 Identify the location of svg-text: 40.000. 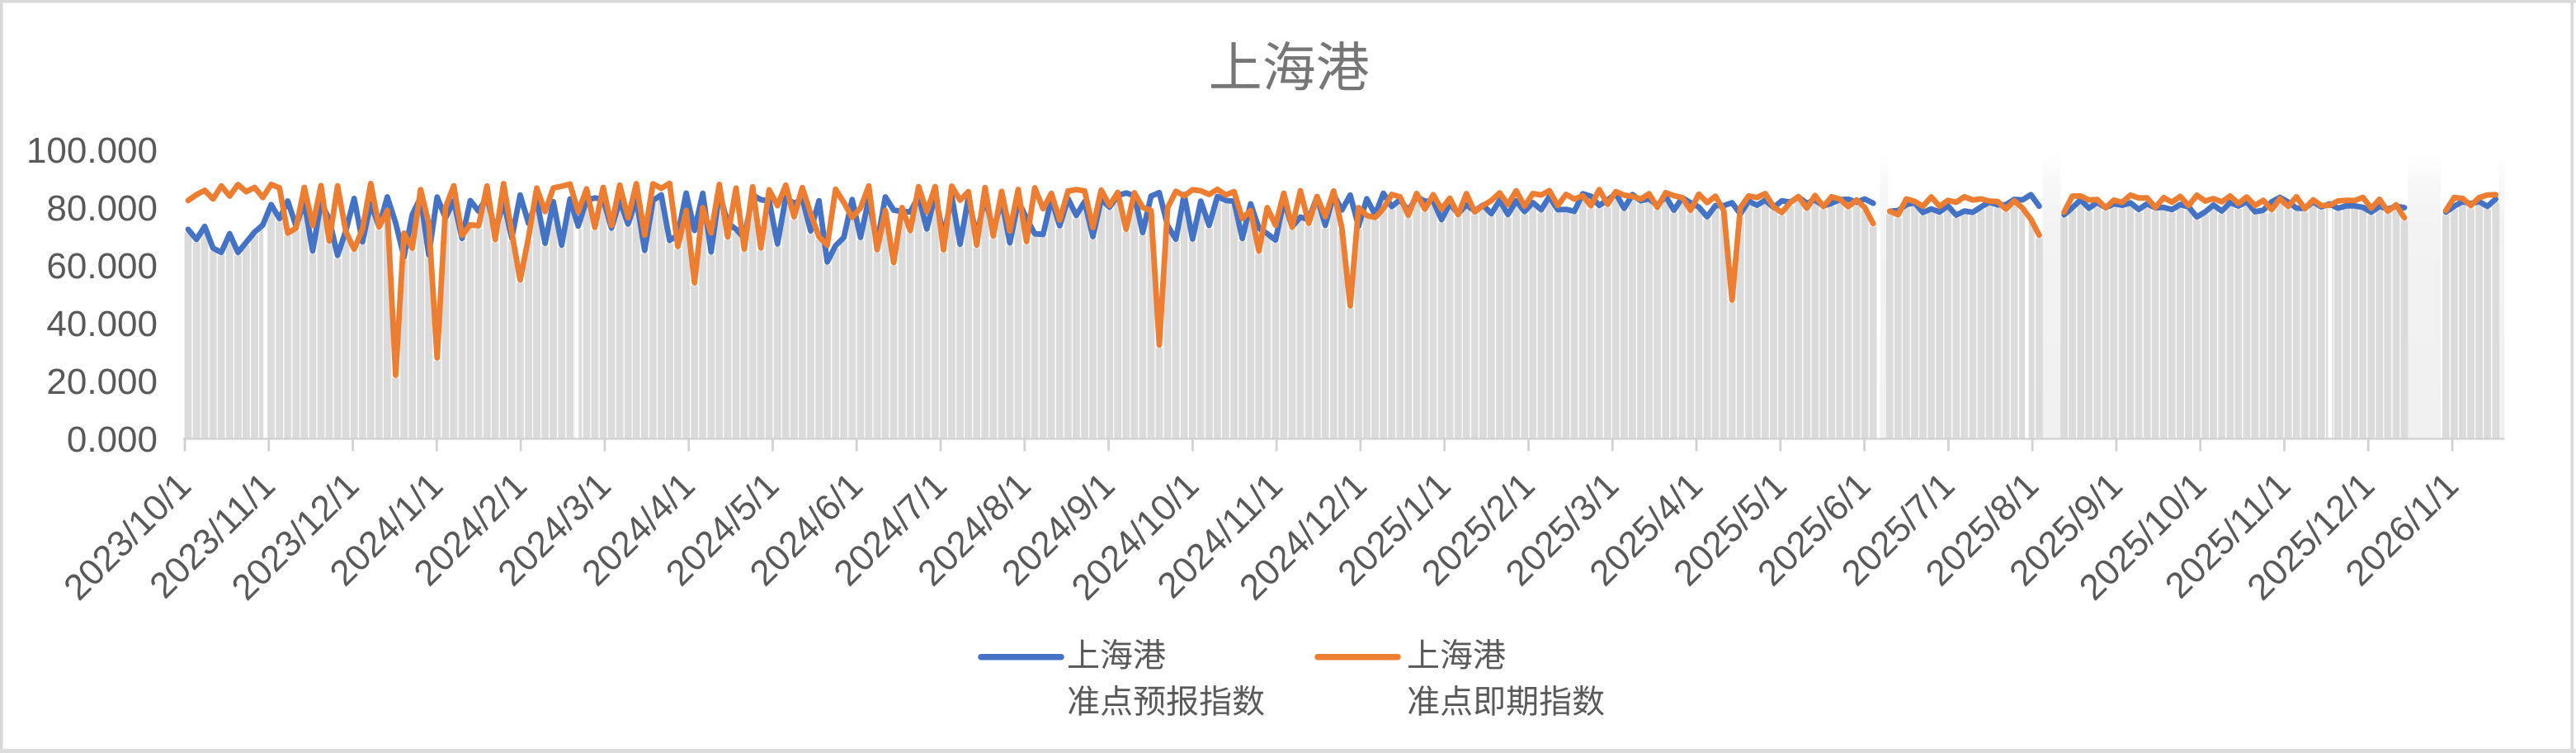
(102, 324).